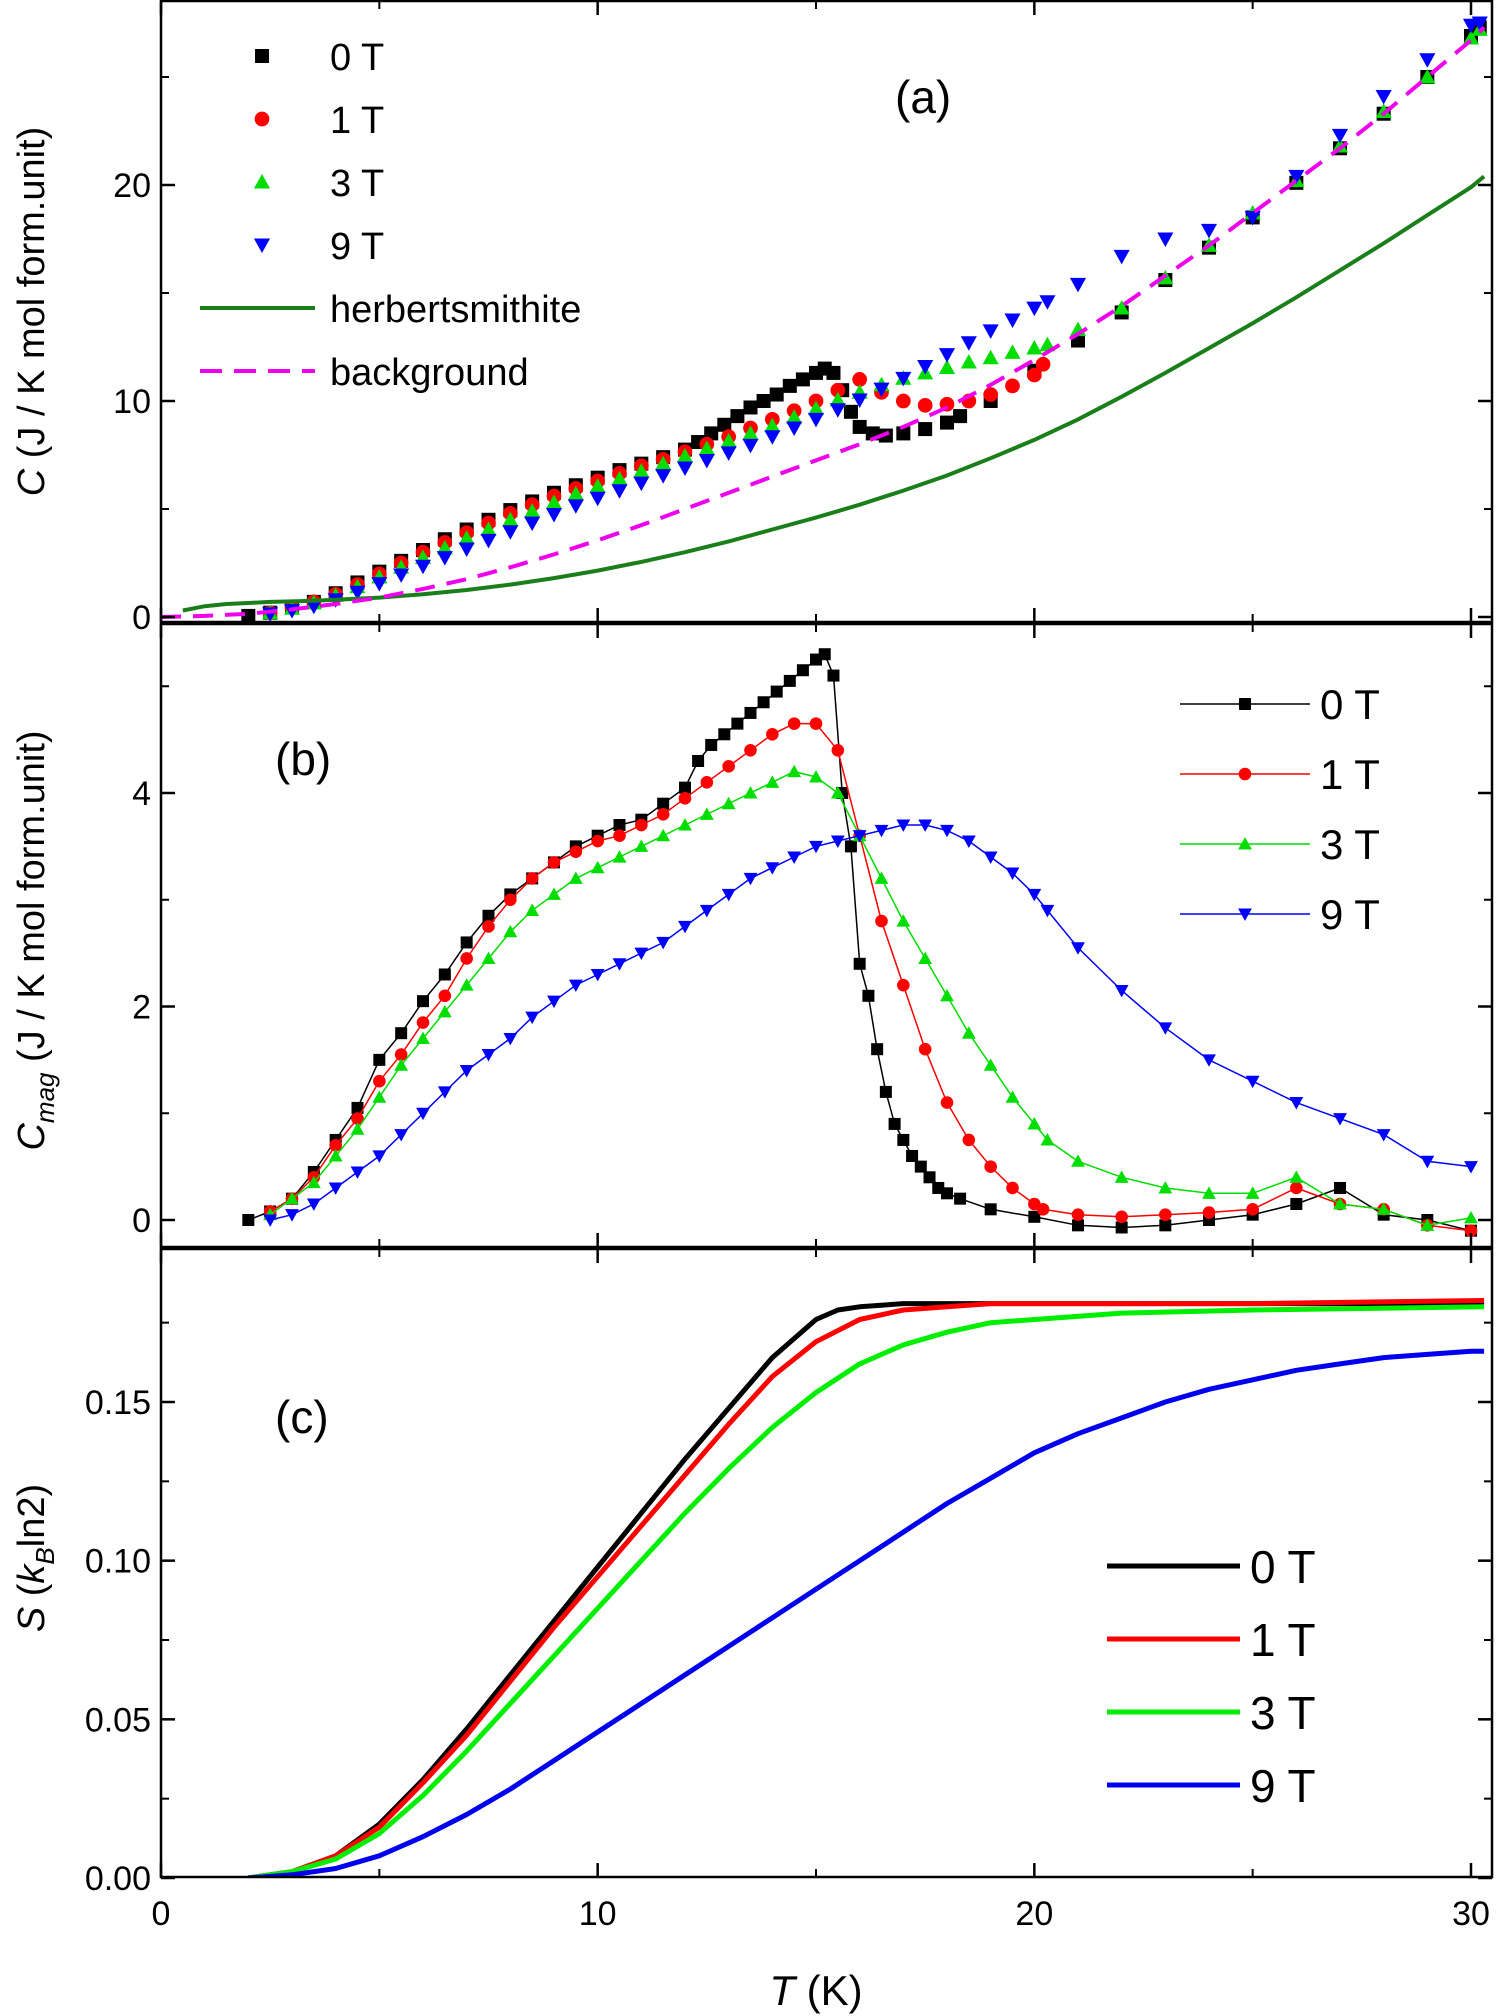 This screenshot has height=2016, width=1496. Describe the element at coordinates (132, 186) in the screenshot. I see `panel-a-y-tick-label: 20` at that location.